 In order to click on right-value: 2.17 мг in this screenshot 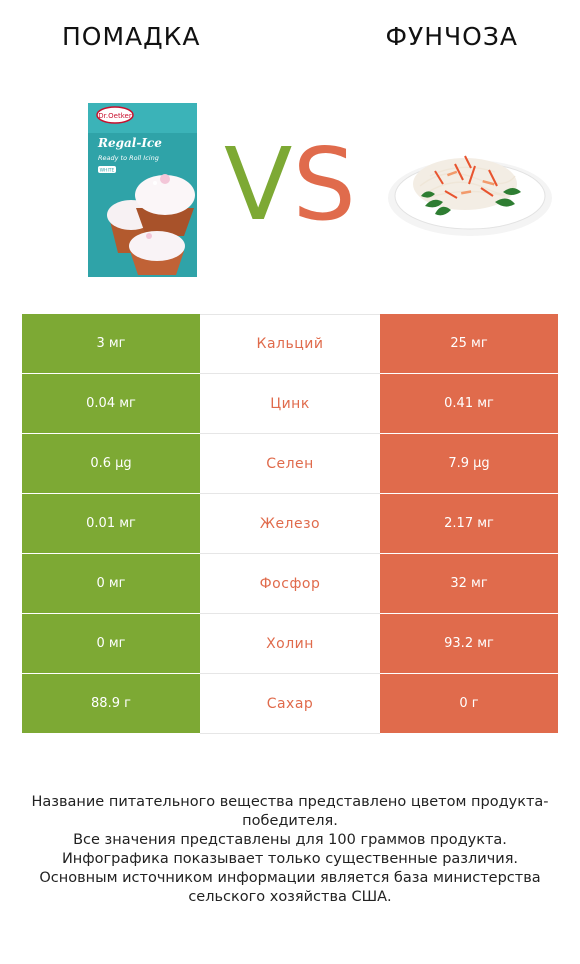, I will do `click(469, 524)`.